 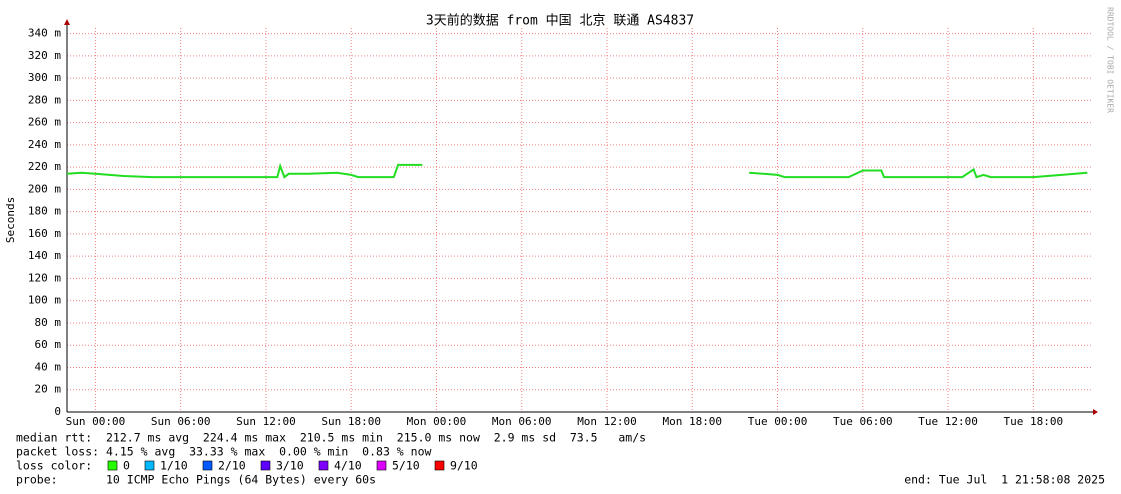 What do you see at coordinates (48, 389) in the screenshot?
I see `y-tick-label: 20 m` at bounding box center [48, 389].